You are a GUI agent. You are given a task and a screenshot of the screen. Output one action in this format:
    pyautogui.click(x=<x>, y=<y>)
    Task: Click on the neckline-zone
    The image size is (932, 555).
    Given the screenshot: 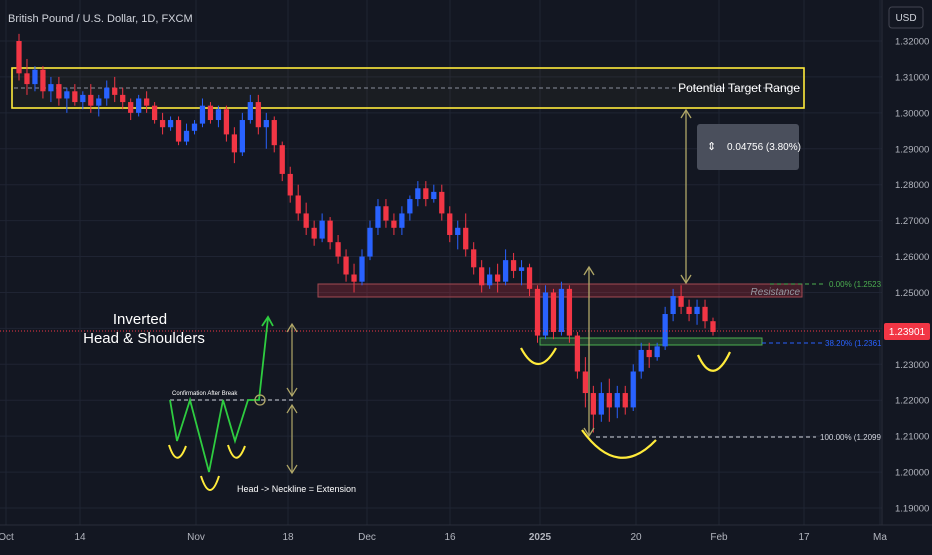 What is the action you would take?
    pyautogui.click(x=651, y=341)
    